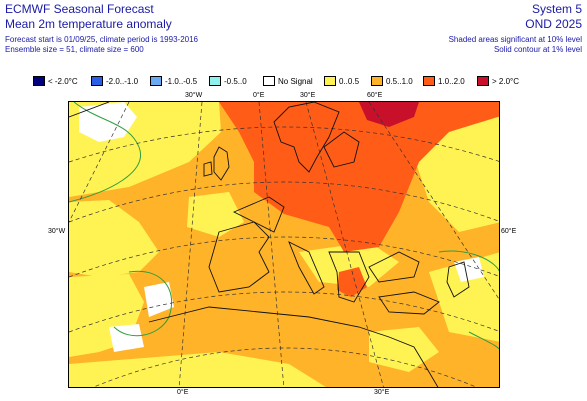 Image resolution: width=587 pixels, height=401 pixels. What do you see at coordinates (159, 299) in the screenshot?
I see `shade-atlantic-nosignal` at bounding box center [159, 299].